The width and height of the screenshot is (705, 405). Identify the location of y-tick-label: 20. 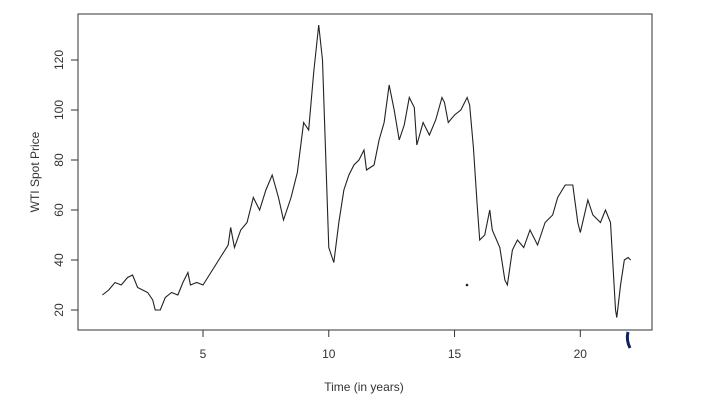
(59, 310).